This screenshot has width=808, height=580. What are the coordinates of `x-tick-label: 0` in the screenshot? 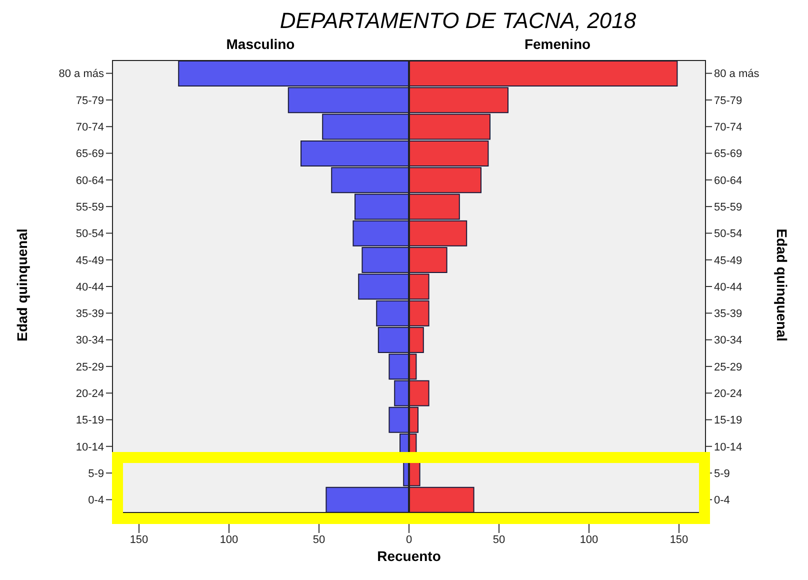 It's located at (409, 540).